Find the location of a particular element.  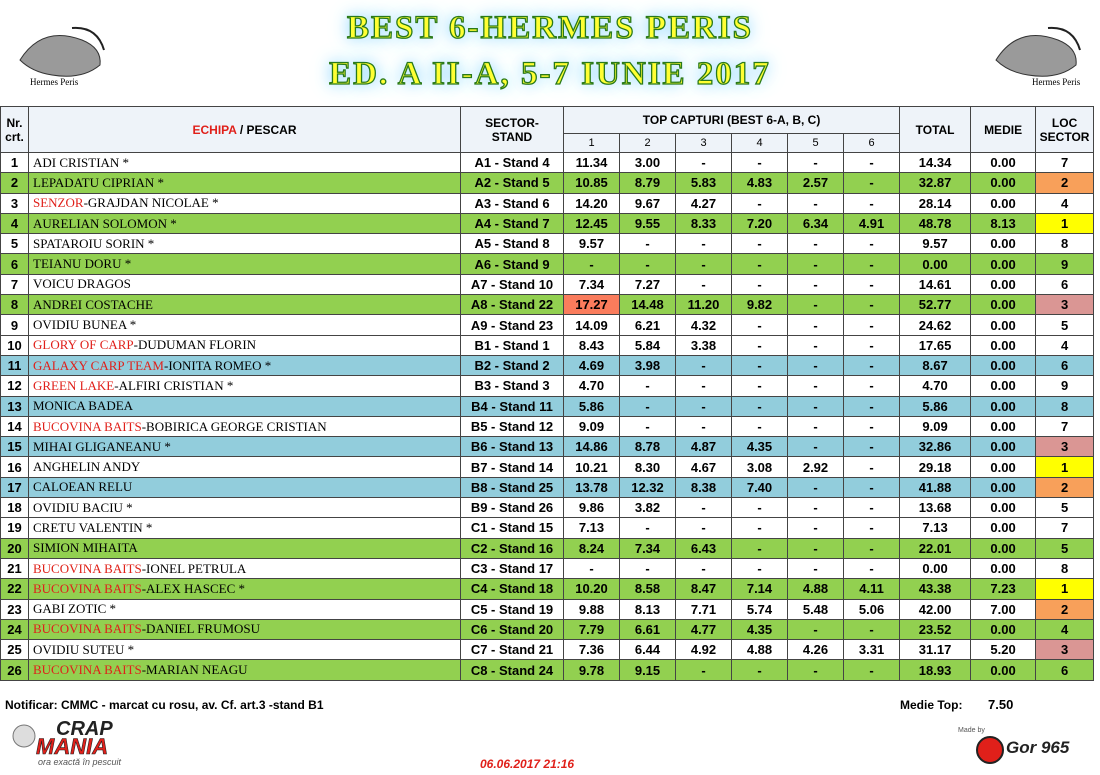

row-stand: A5 - Stand 8 is located at coordinates (512, 244).